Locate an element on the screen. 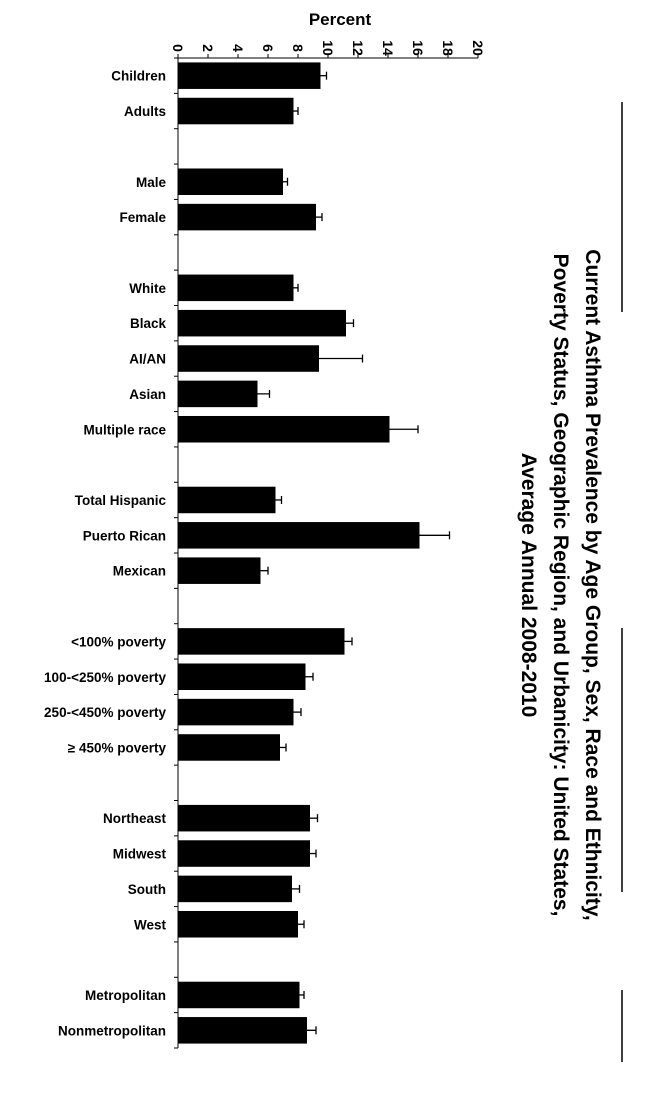  value-tick-label: 8 is located at coordinates (298, 48).